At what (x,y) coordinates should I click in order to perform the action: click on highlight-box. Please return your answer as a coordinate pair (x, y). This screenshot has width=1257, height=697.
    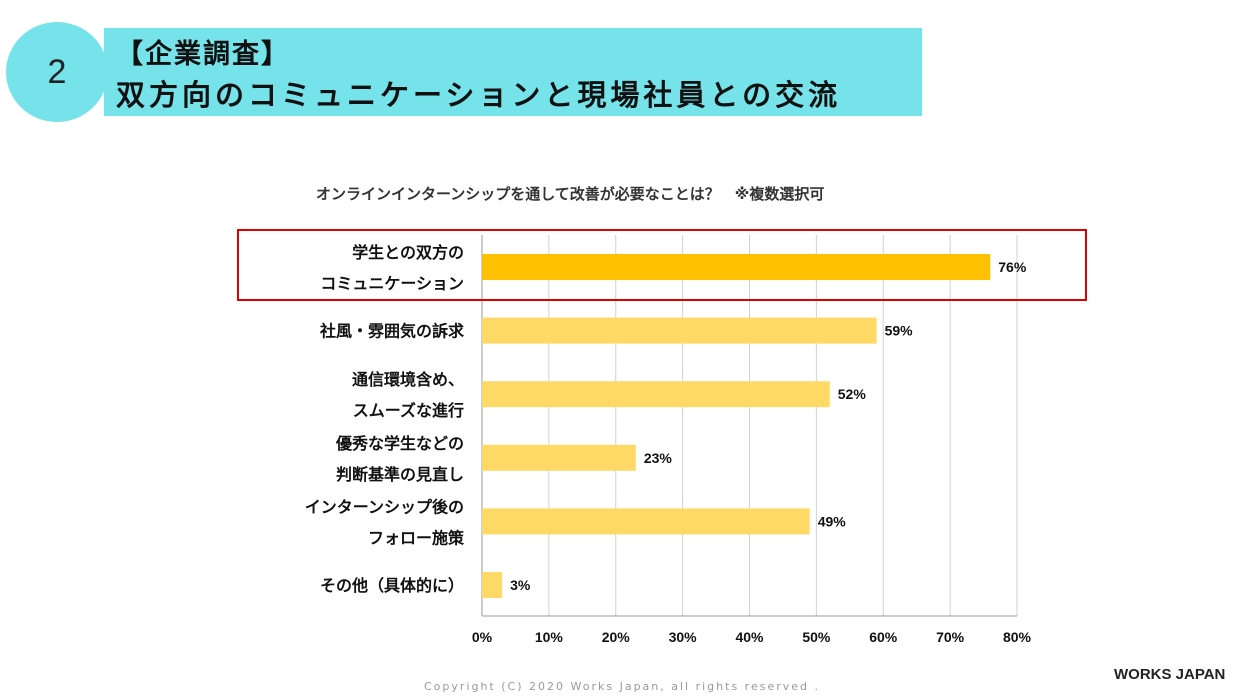
    Looking at the image, I should click on (662, 265).